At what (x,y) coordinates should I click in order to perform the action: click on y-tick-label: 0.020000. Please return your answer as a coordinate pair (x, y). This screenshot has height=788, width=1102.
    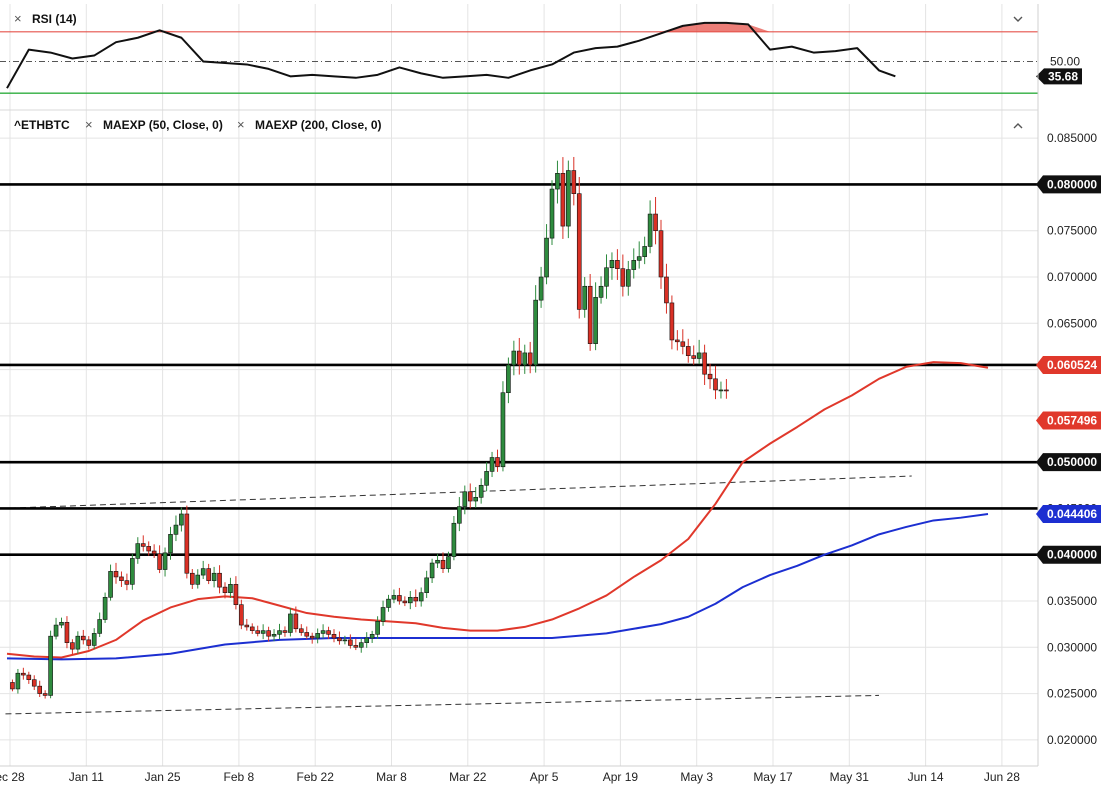
    Looking at the image, I should click on (1072, 740).